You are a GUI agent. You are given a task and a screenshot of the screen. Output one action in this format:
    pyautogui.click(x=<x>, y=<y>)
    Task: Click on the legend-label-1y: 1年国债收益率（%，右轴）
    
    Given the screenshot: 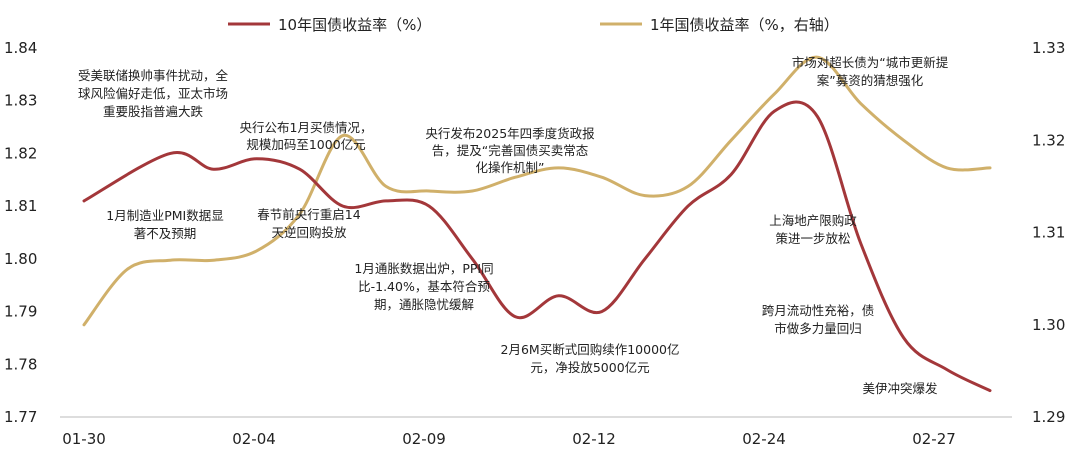 What is the action you would take?
    pyautogui.click(x=744, y=25)
    